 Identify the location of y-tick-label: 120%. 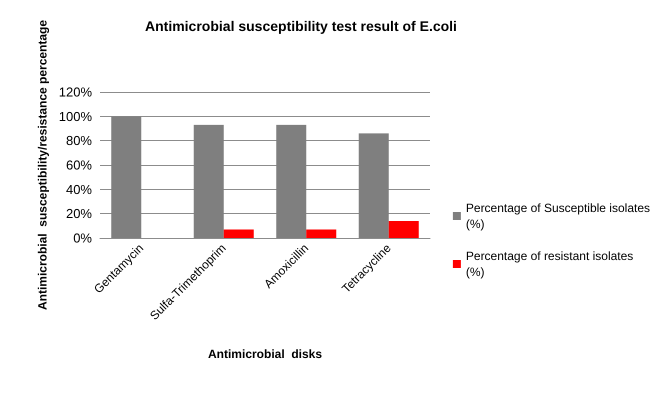
(75, 92).